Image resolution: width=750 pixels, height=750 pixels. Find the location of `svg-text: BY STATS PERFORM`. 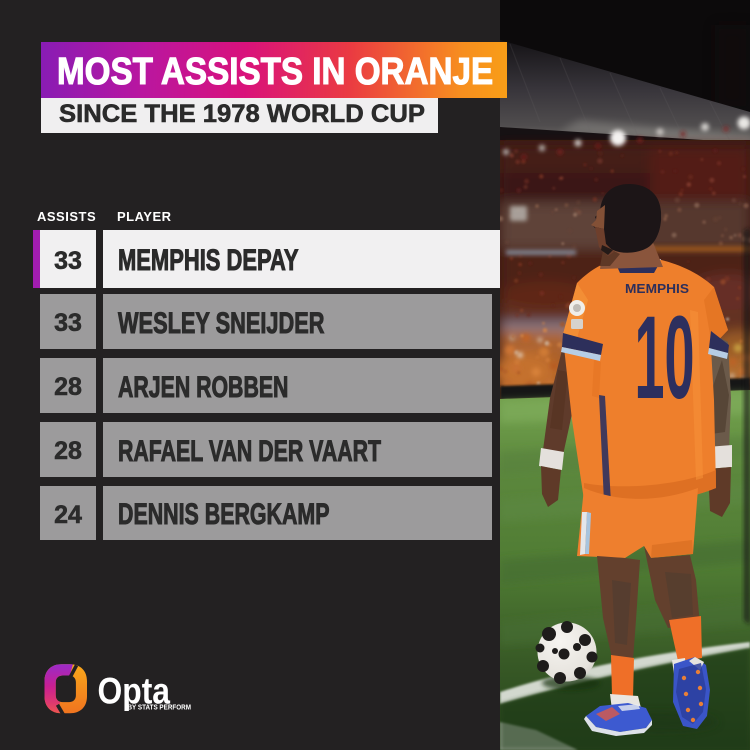

svg-text: BY STATS PERFORM is located at coordinates (160, 707).